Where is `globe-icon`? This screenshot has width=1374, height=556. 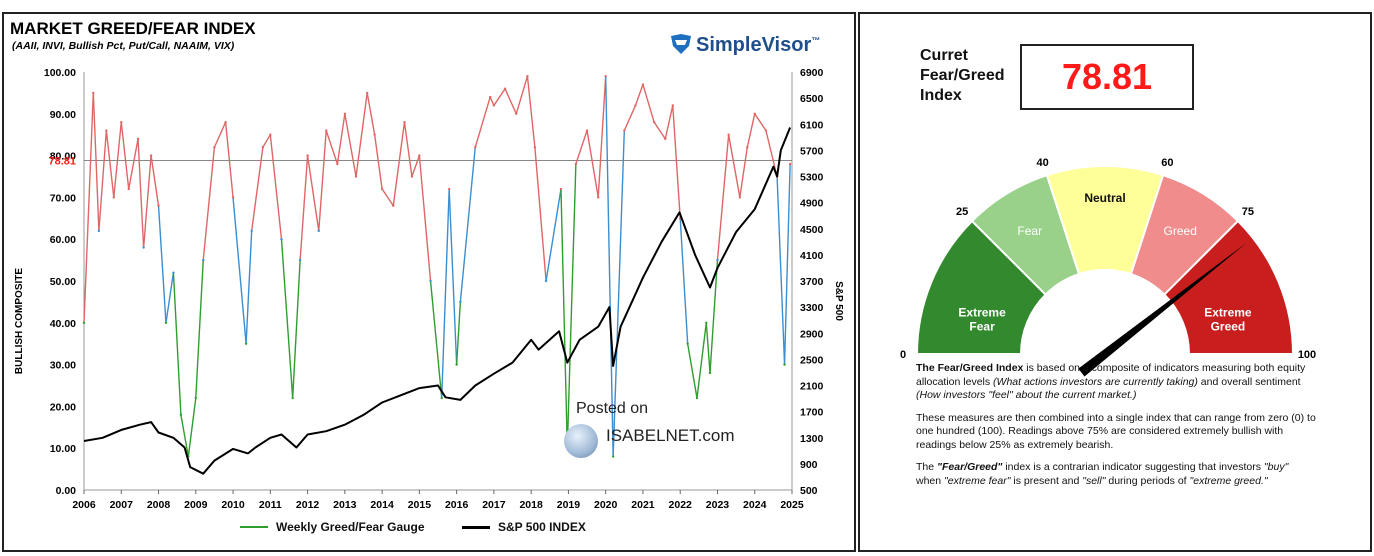
globe-icon is located at coordinates (581, 441).